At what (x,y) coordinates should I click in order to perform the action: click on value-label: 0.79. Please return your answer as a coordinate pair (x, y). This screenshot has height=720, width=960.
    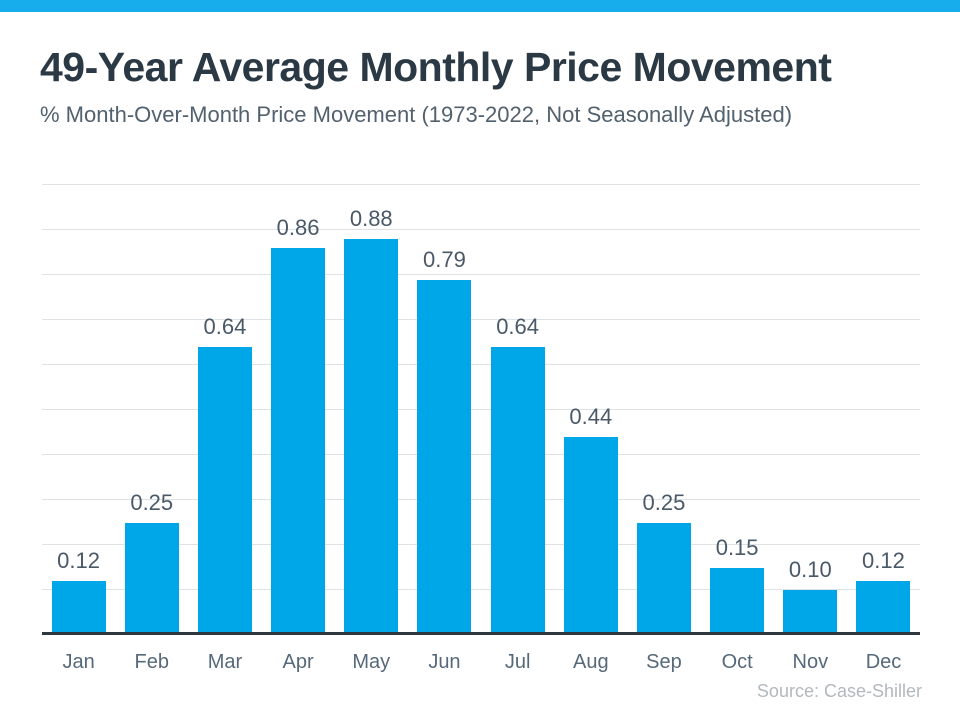
    Looking at the image, I should click on (444, 259).